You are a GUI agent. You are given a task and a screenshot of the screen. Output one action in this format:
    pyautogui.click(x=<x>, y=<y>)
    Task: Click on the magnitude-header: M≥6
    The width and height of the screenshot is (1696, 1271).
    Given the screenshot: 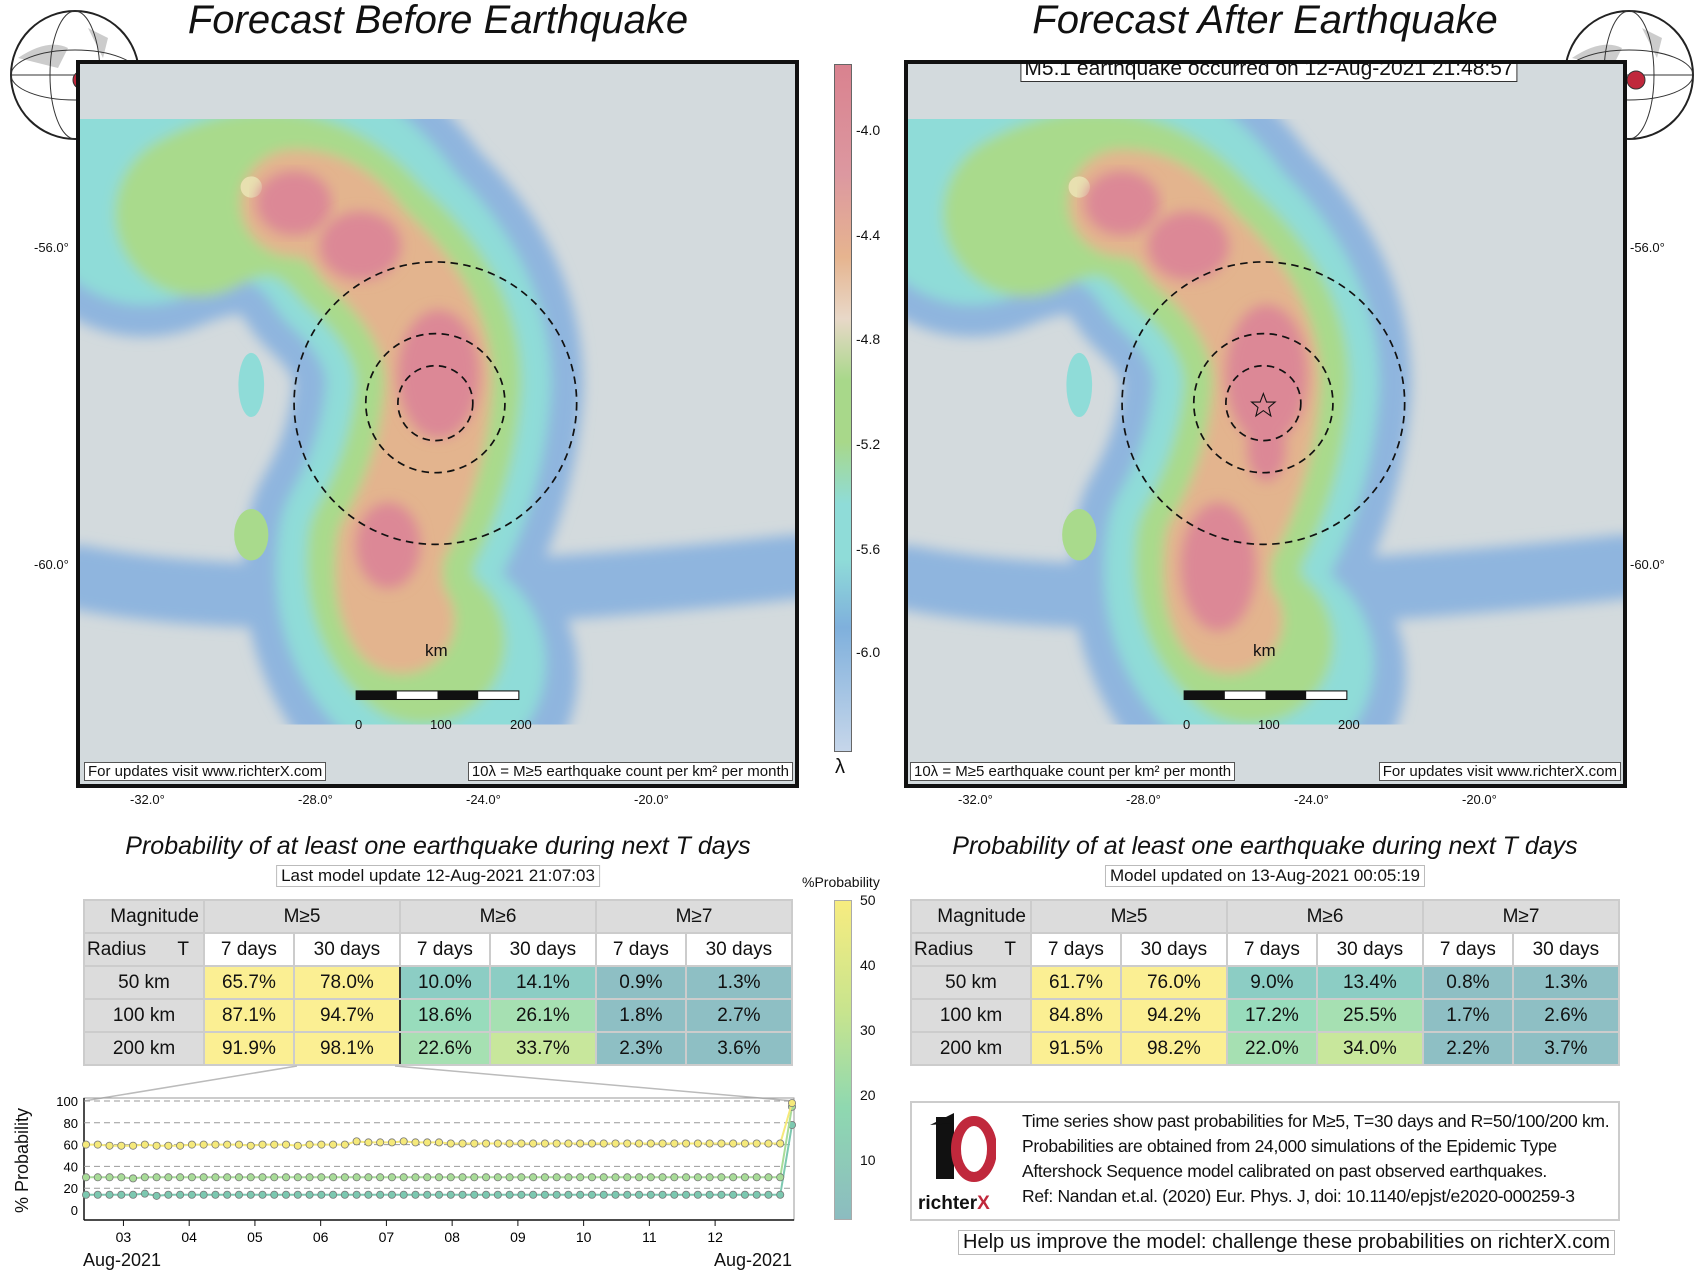 What is the action you would take?
    pyautogui.click(x=1324, y=916)
    